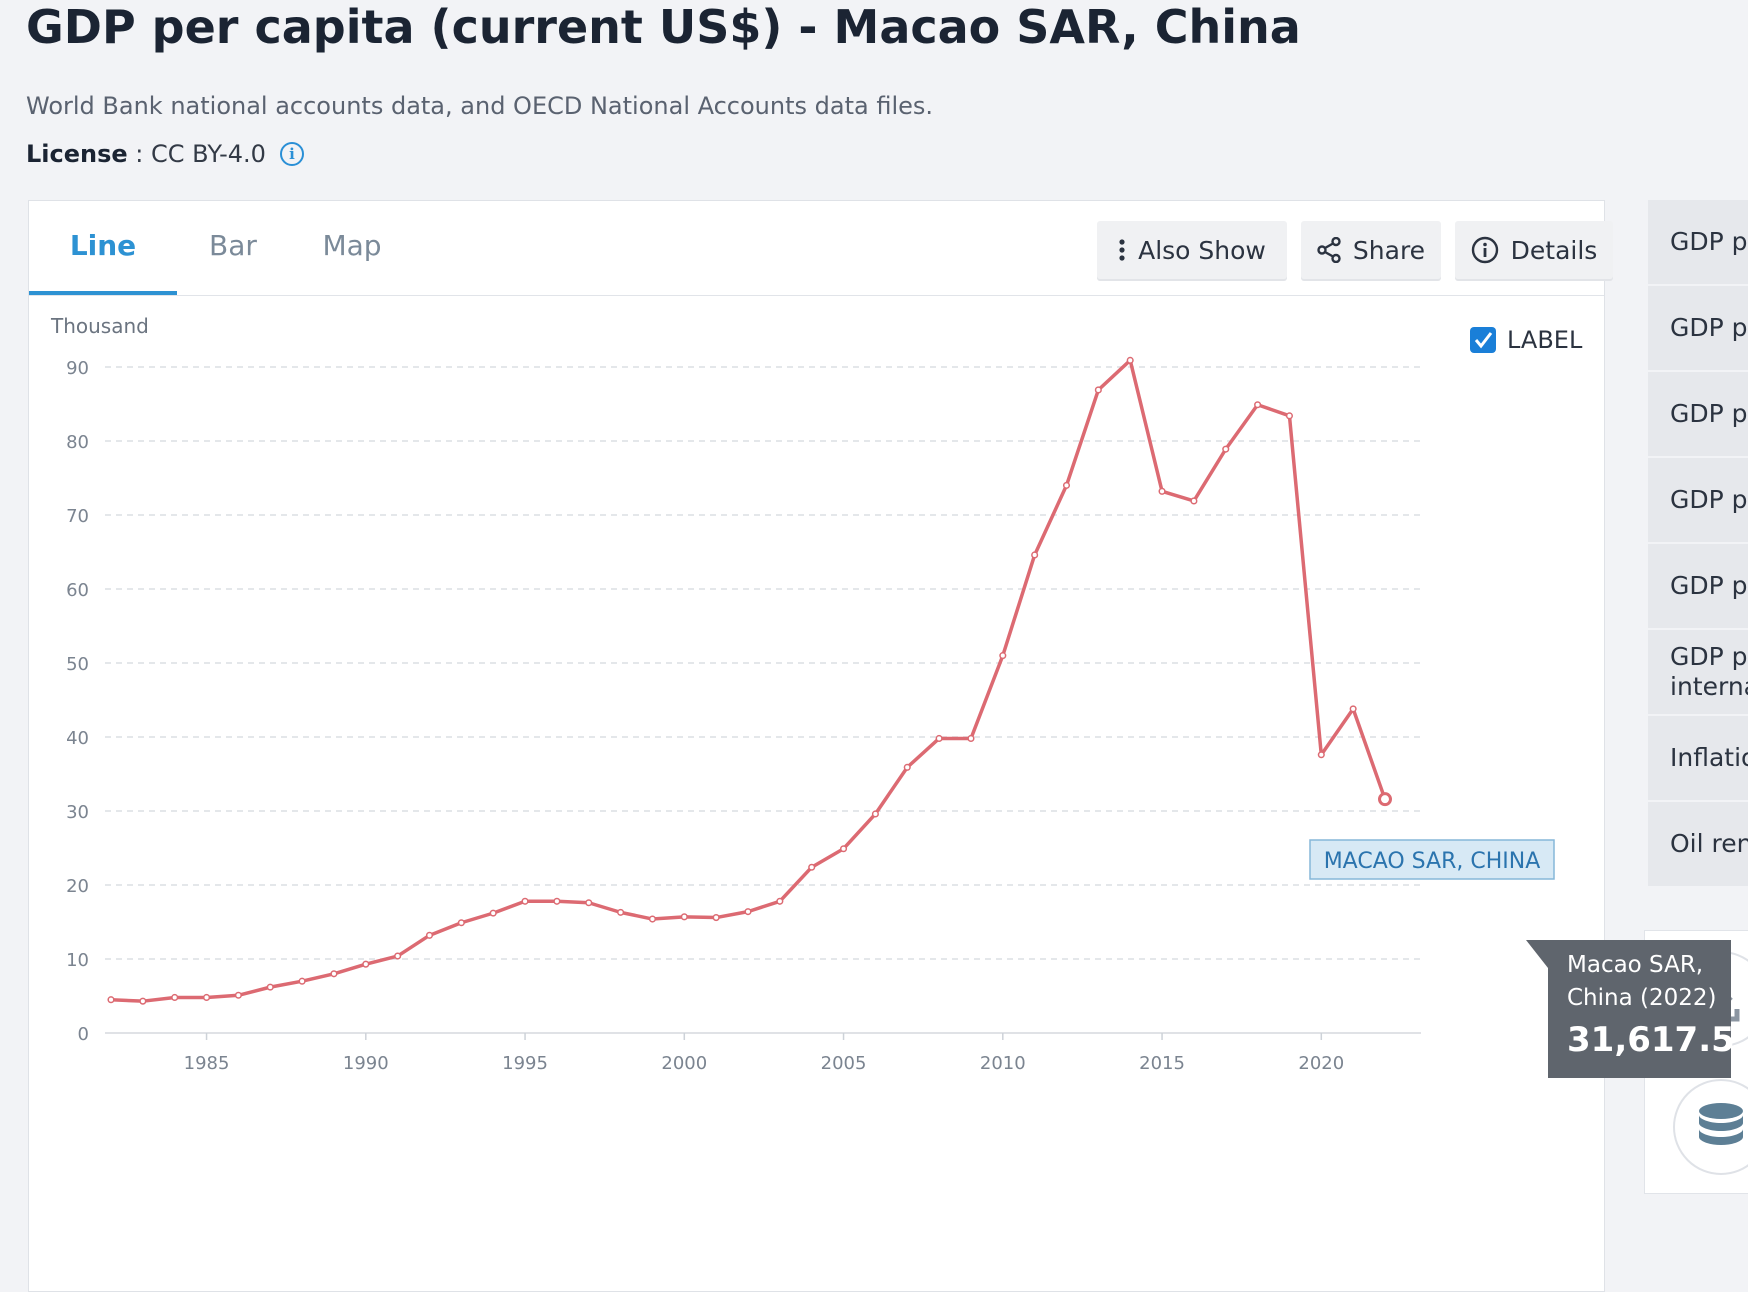  What do you see at coordinates (1698, 759) in the screenshot?
I see `sidebar-item: Inflatio` at bounding box center [1698, 759].